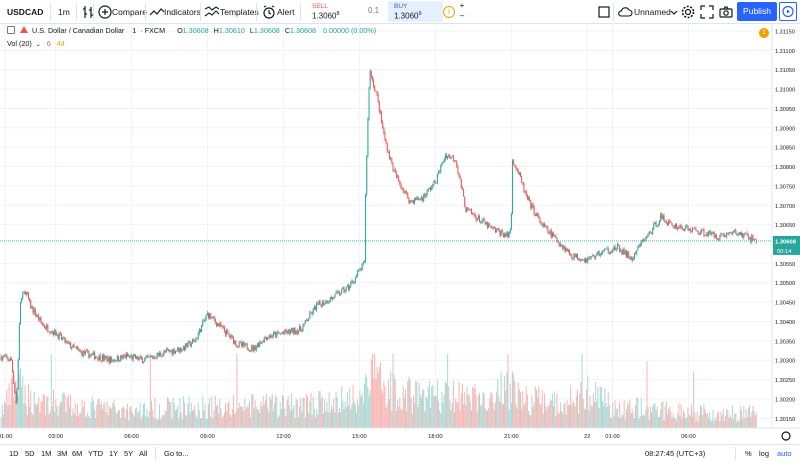  I want to click on checkbox-icon, so click(604, 12).